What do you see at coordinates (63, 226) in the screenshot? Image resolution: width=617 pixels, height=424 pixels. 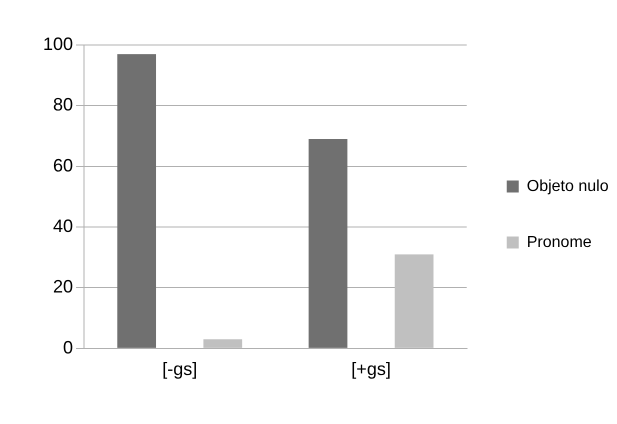 I see `y-tick-label: 40` at bounding box center [63, 226].